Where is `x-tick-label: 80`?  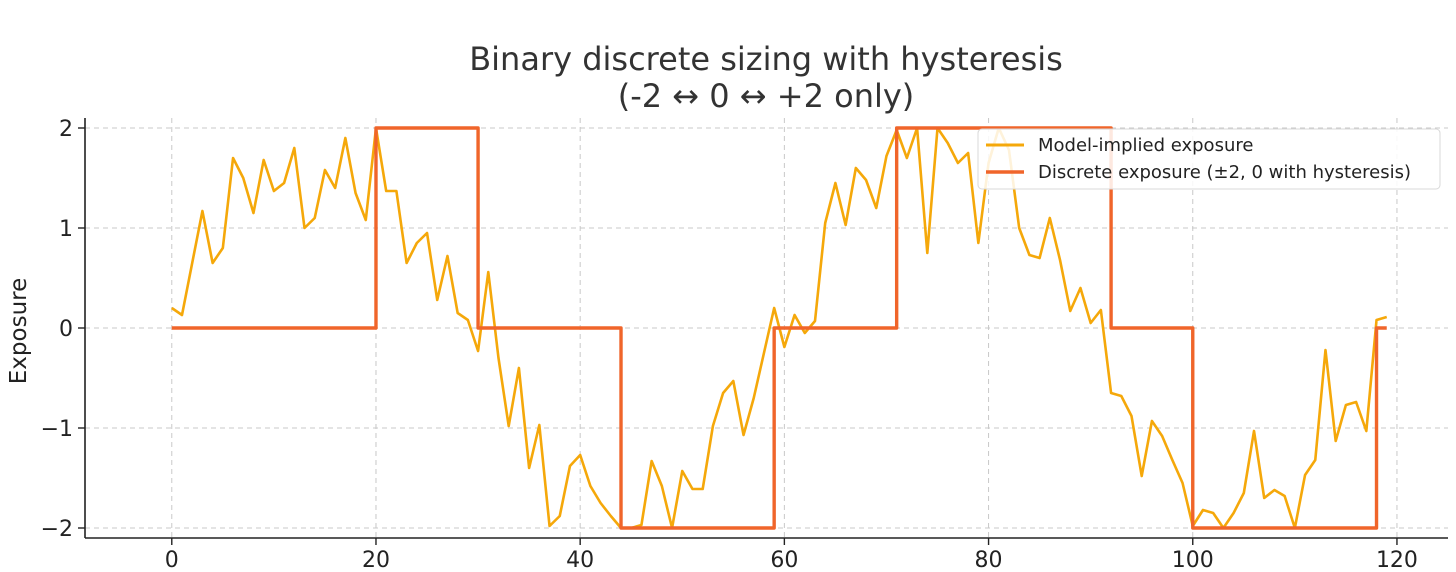
x-tick-label: 80 is located at coordinates (989, 560).